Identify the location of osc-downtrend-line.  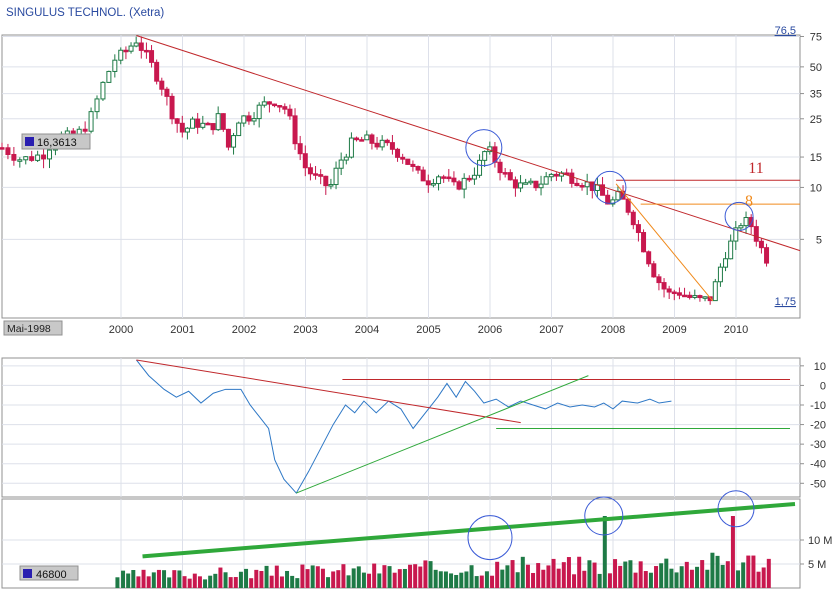
(328, 391).